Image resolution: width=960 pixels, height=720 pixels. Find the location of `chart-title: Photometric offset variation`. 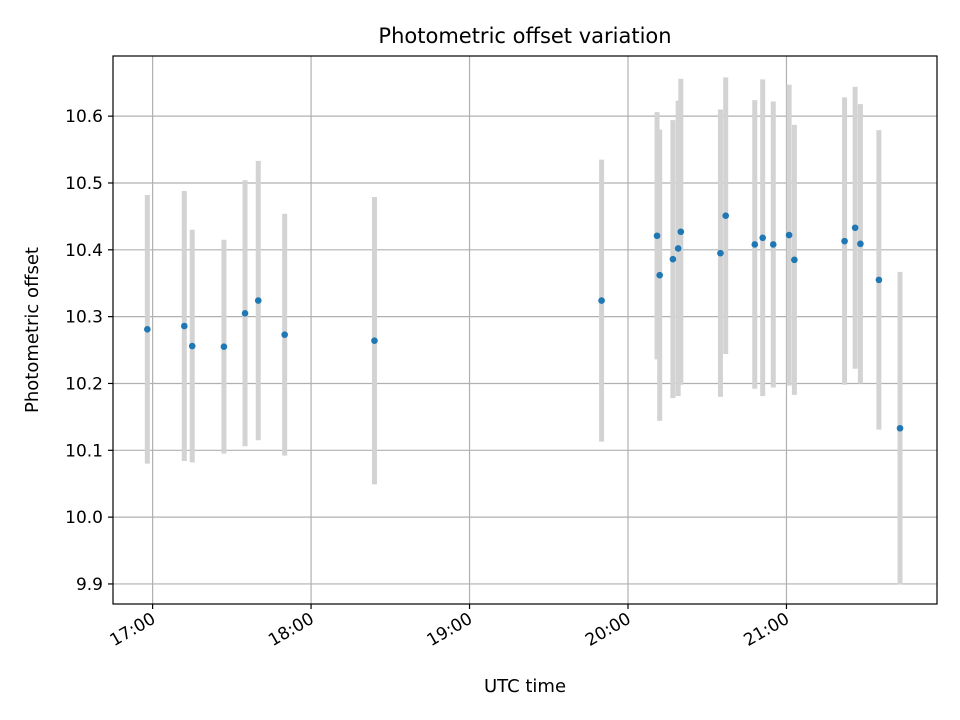

chart-title: Photometric offset variation is located at coordinates (524, 36).